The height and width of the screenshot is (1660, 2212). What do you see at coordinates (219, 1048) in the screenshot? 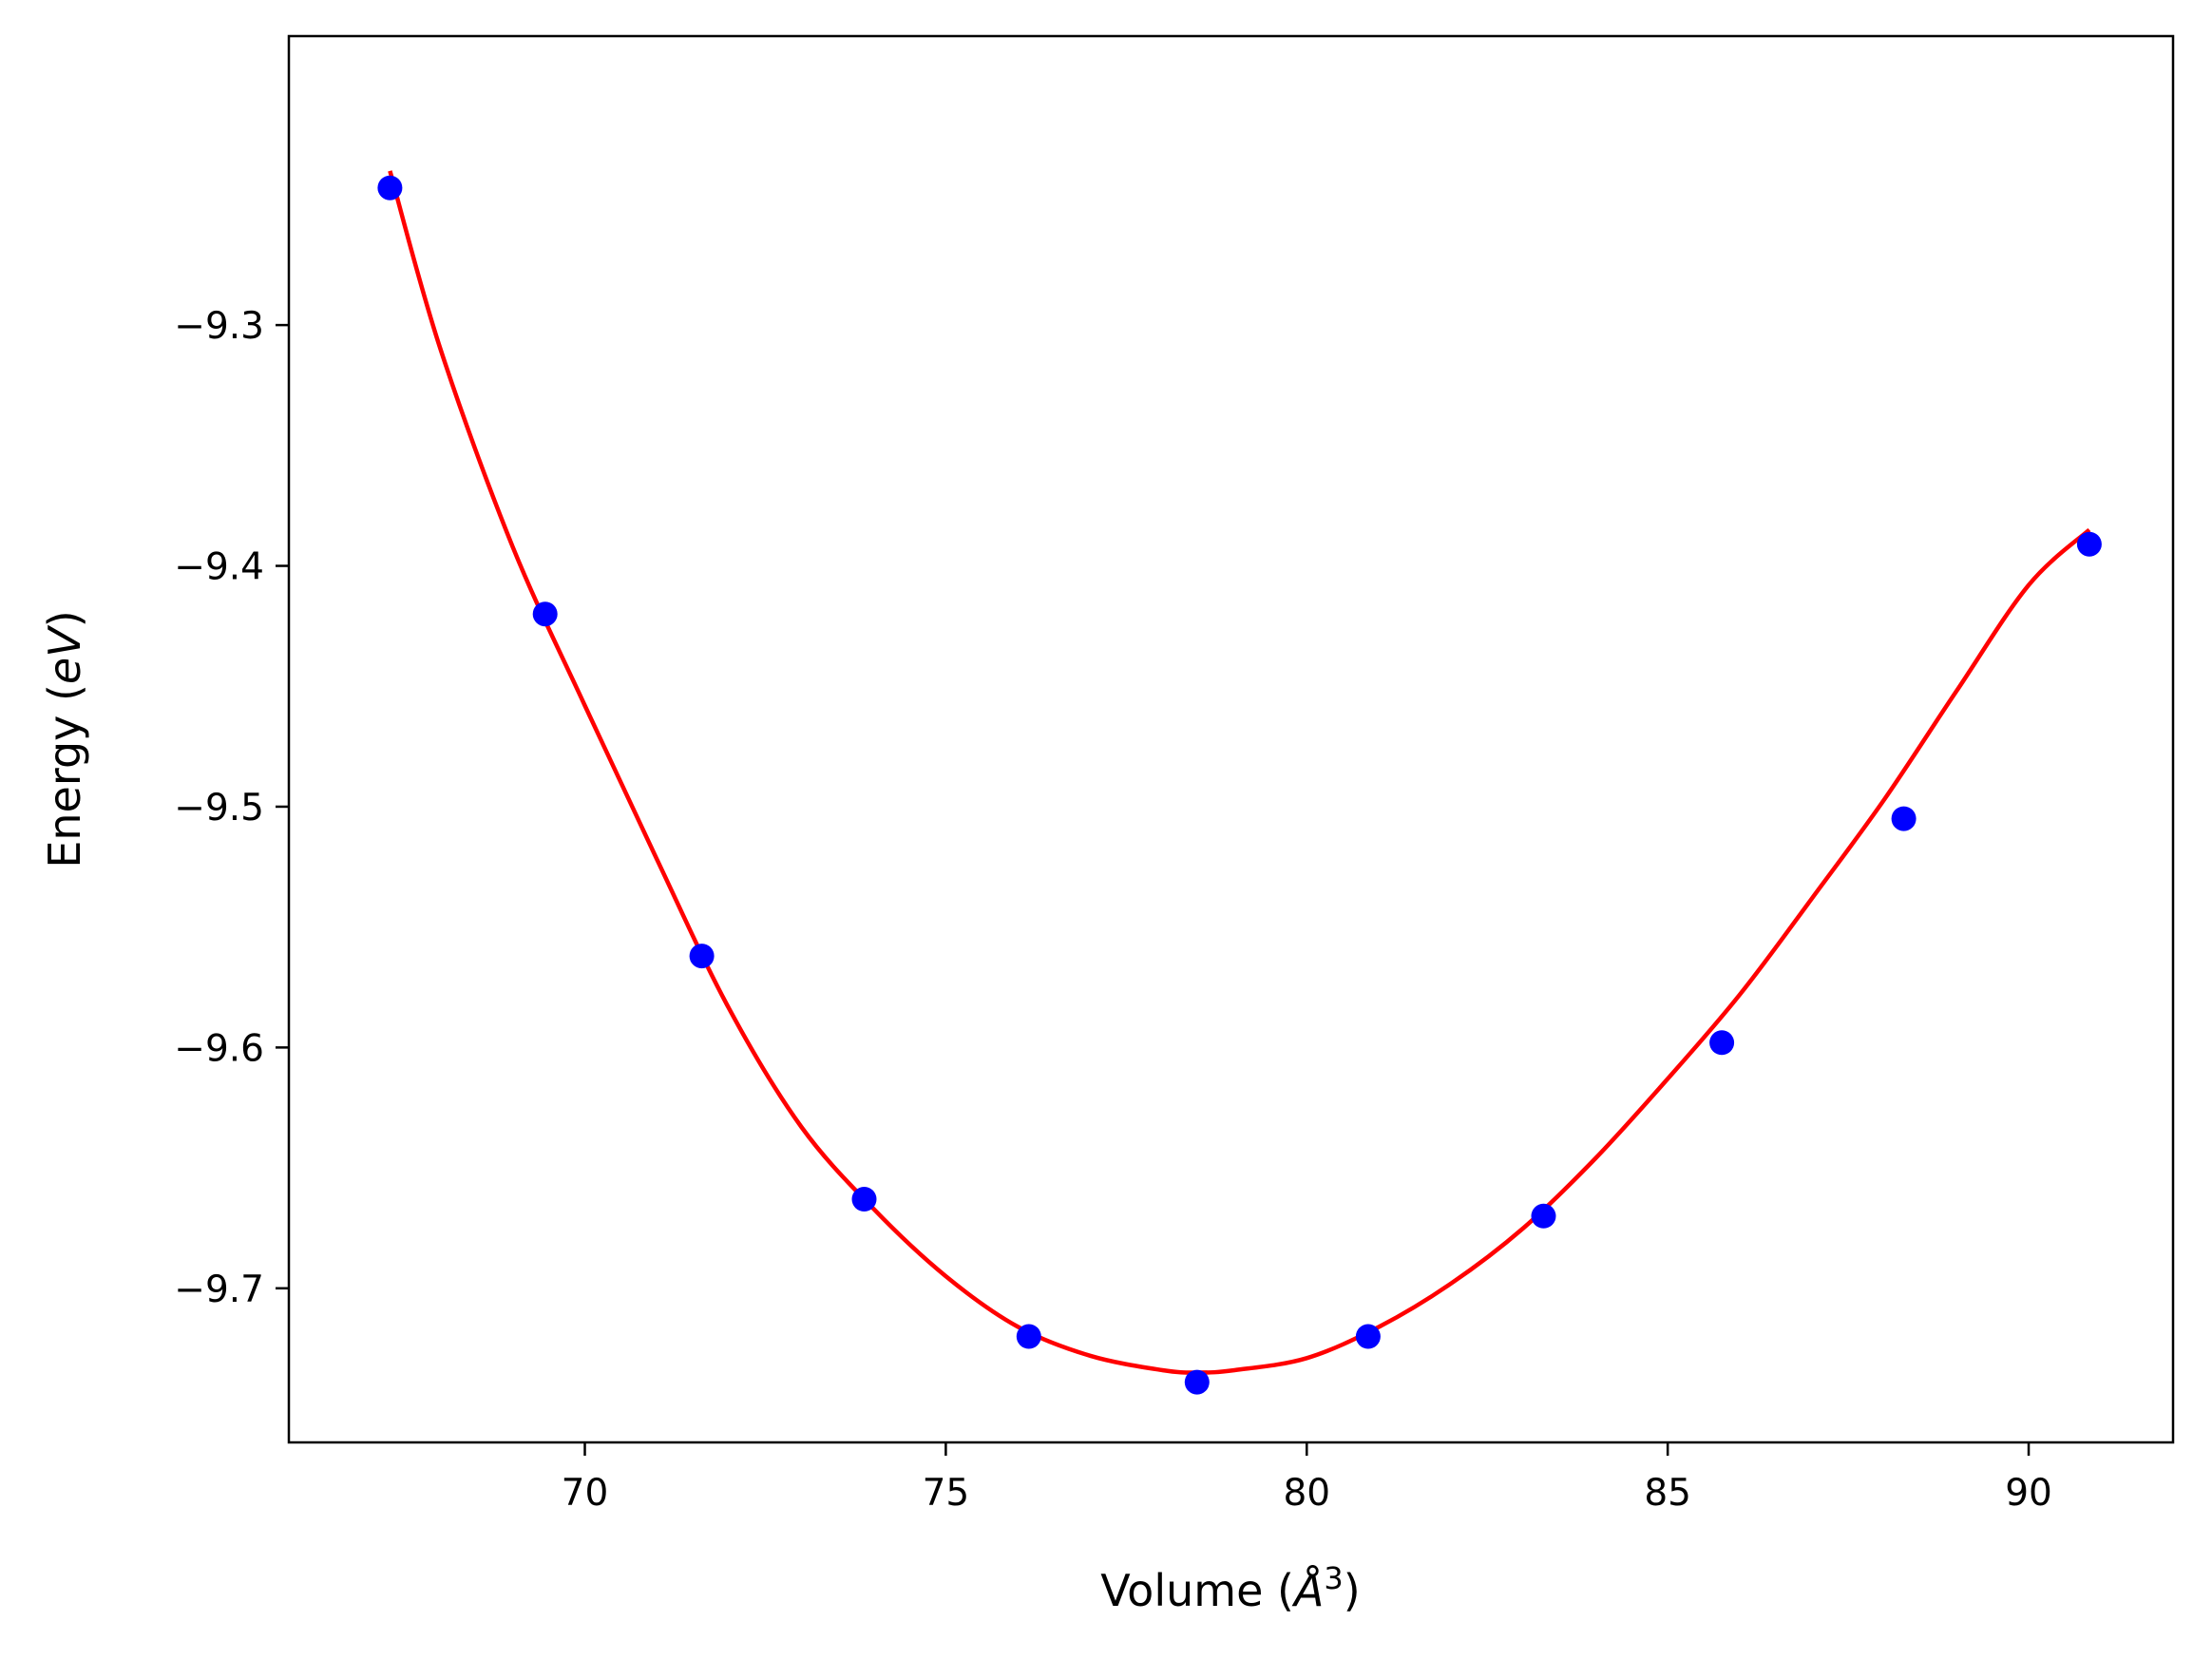
I see `y-tick-label: −9.6` at bounding box center [219, 1048].